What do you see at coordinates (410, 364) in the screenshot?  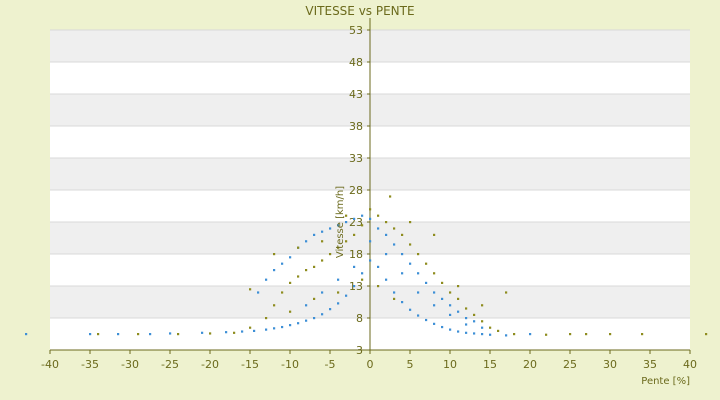 I see `x-tick-label: 5` at bounding box center [410, 364].